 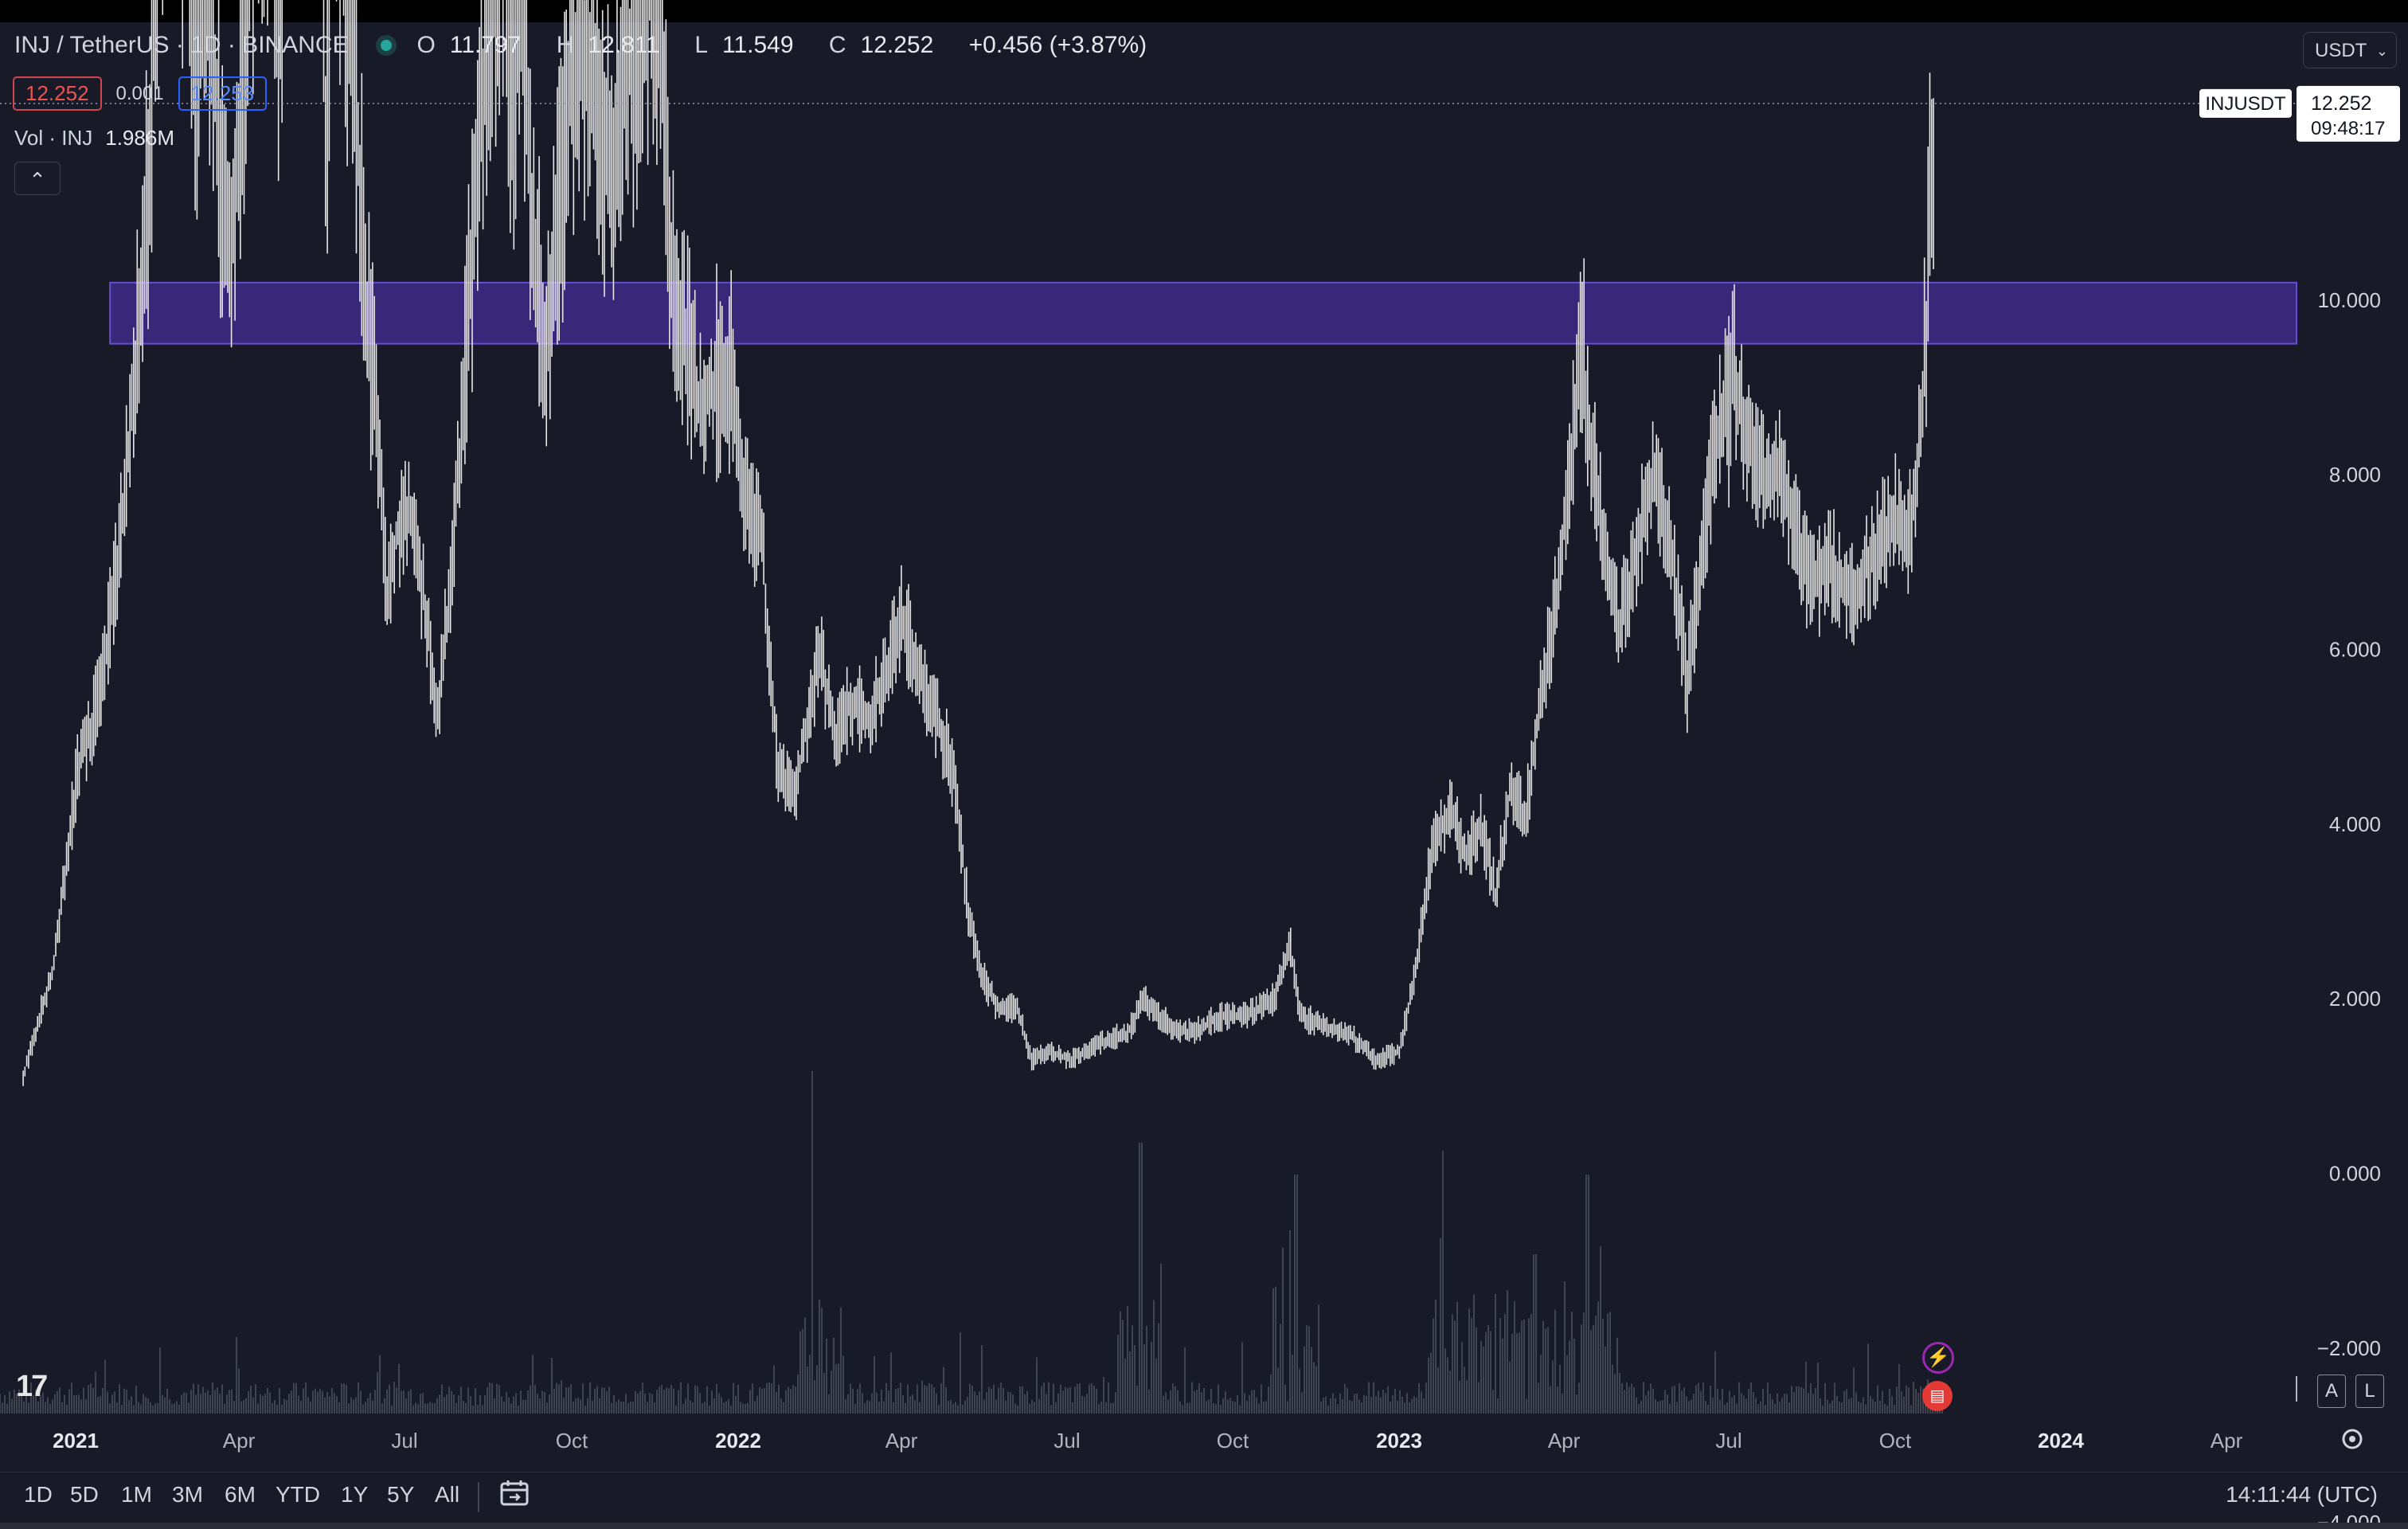 I want to click on last-price-value: 12.252, so click(x=2341, y=103).